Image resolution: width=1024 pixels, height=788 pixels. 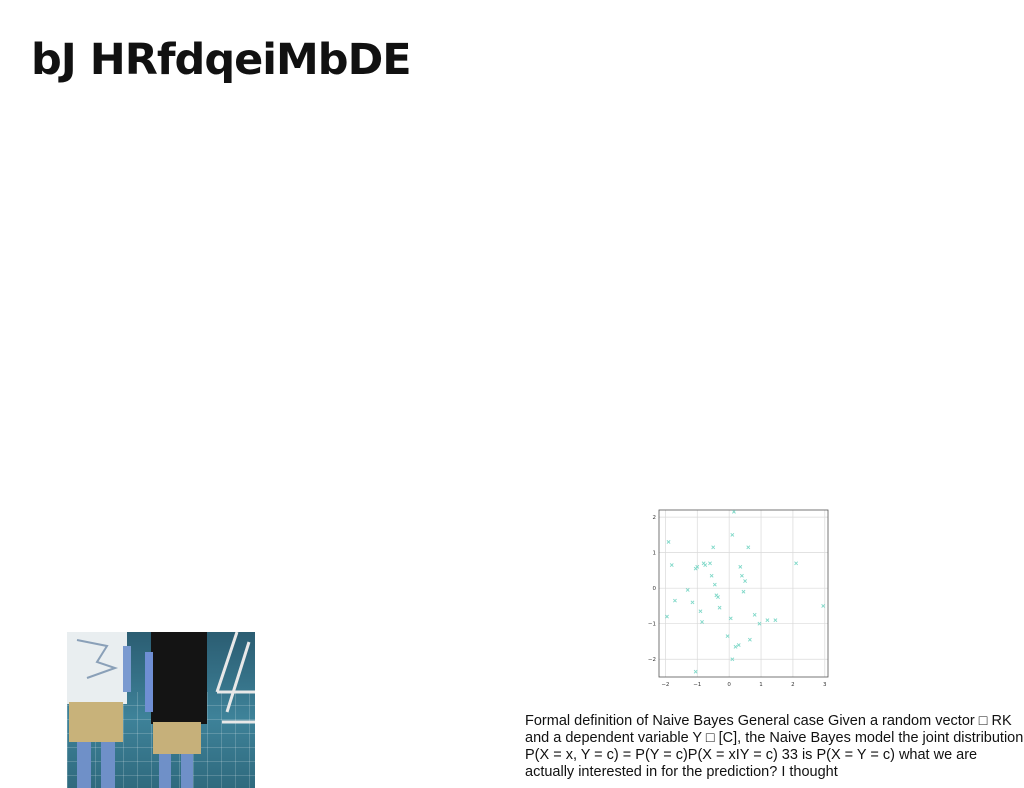 I want to click on y-tick-label: 1, so click(x=655, y=554).